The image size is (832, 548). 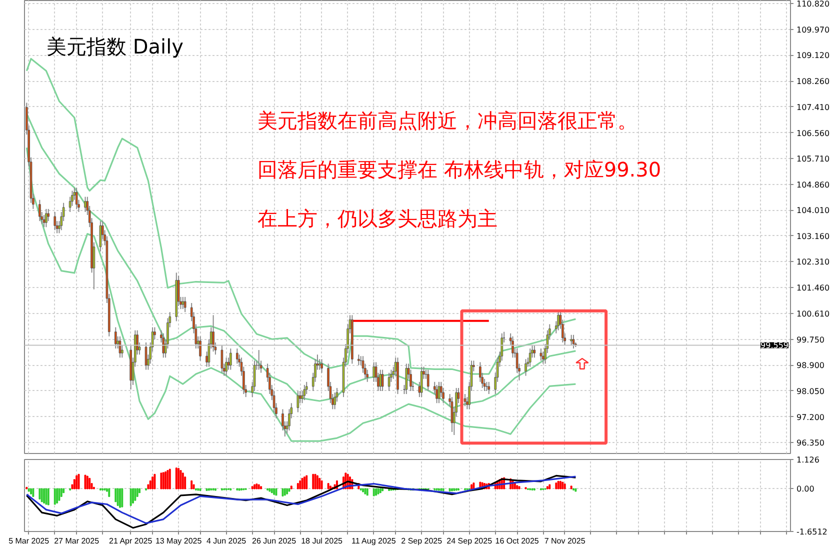 I want to click on y-tick-label: 100.610, so click(x=813, y=313).